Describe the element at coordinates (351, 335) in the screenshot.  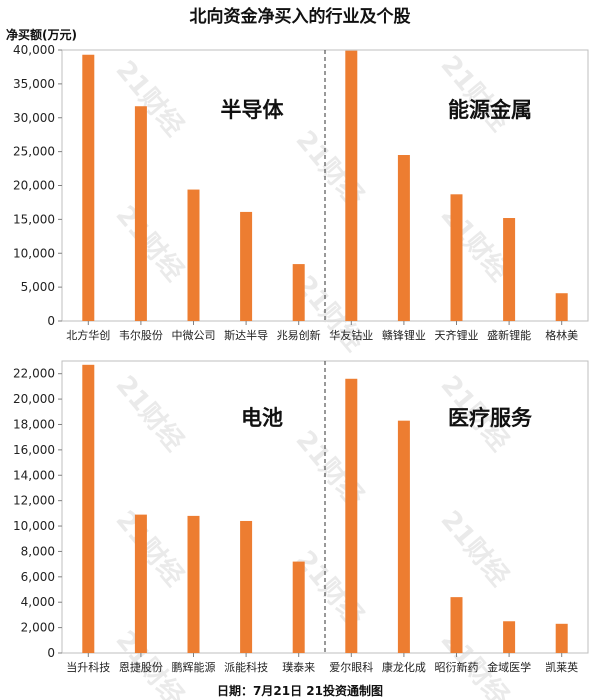
I see `x-tick-label-0-5: 华友钴业` at that location.